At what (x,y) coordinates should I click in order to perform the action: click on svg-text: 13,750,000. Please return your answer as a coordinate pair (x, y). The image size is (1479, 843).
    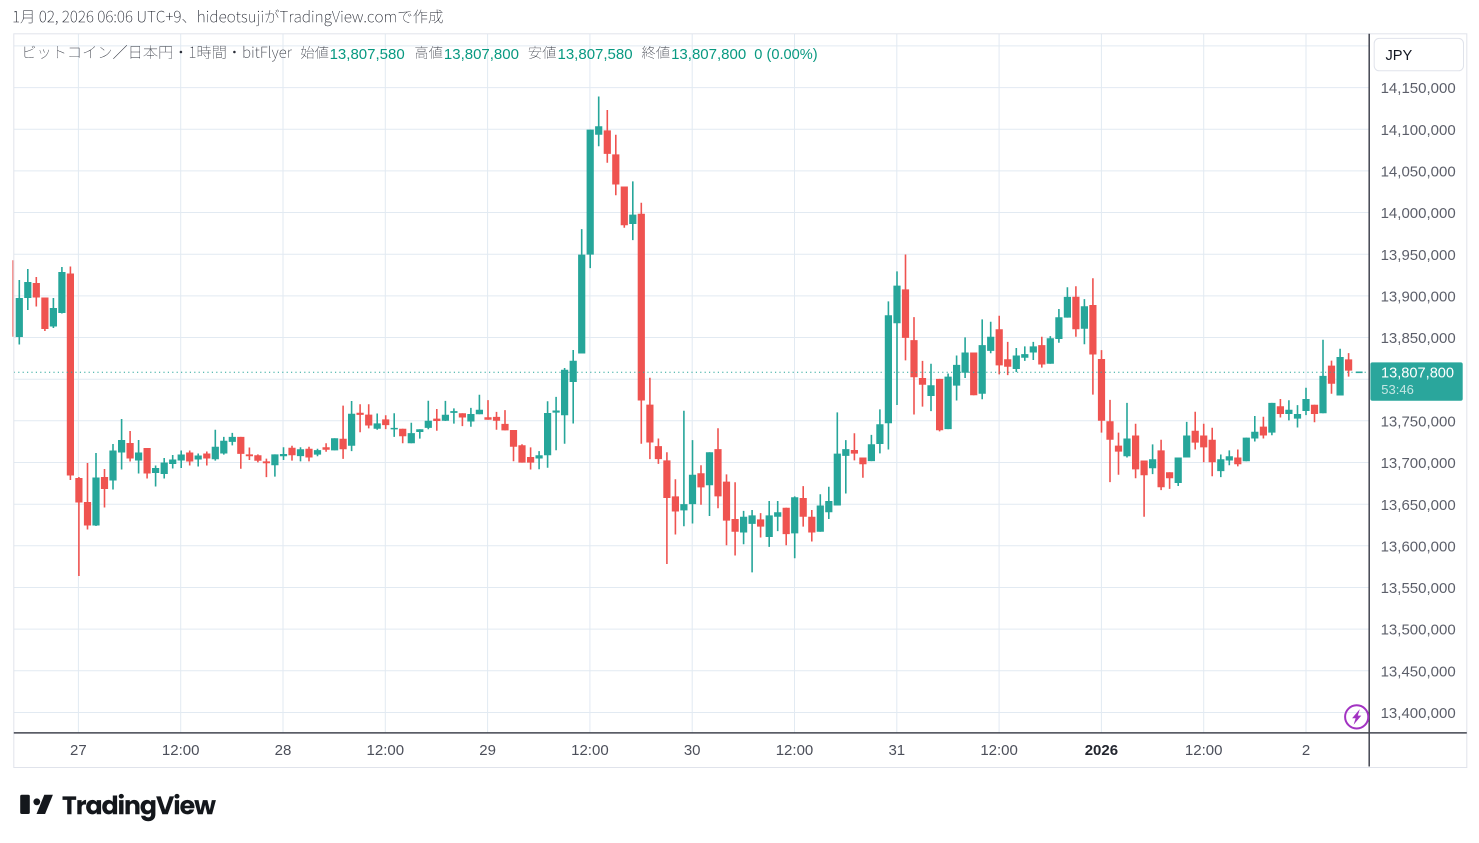
    Looking at the image, I should click on (1418, 421).